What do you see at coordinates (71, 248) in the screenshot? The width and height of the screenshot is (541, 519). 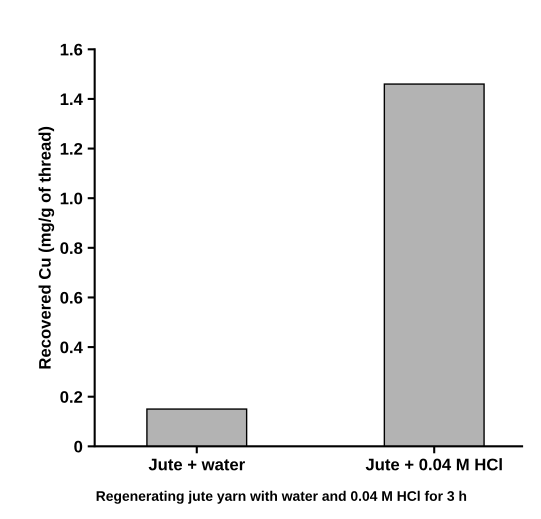 I see `y-tick-label: 0.8` at bounding box center [71, 248].